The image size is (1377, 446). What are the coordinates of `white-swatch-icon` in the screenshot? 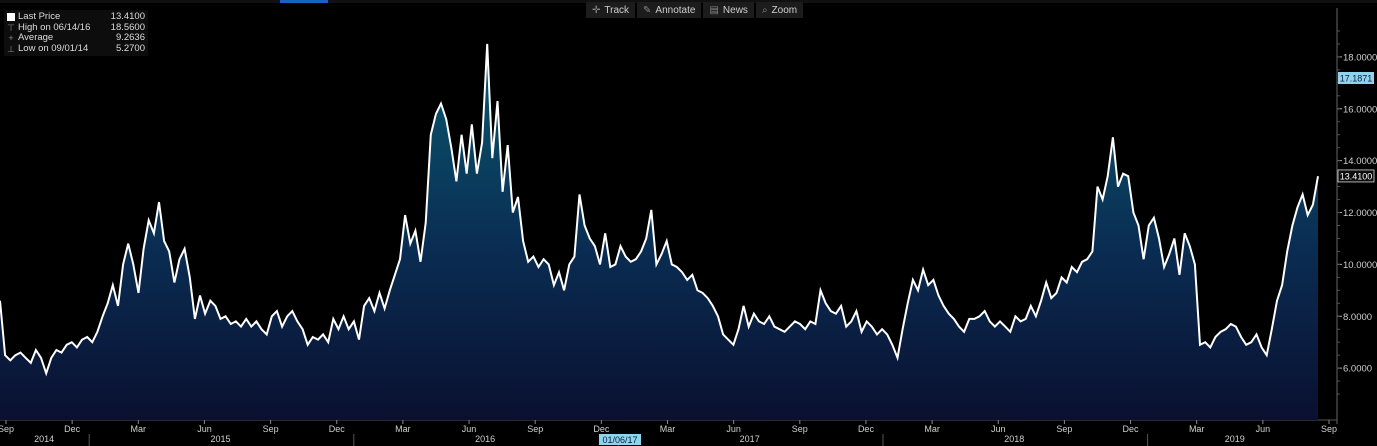 It's located at (11, 17).